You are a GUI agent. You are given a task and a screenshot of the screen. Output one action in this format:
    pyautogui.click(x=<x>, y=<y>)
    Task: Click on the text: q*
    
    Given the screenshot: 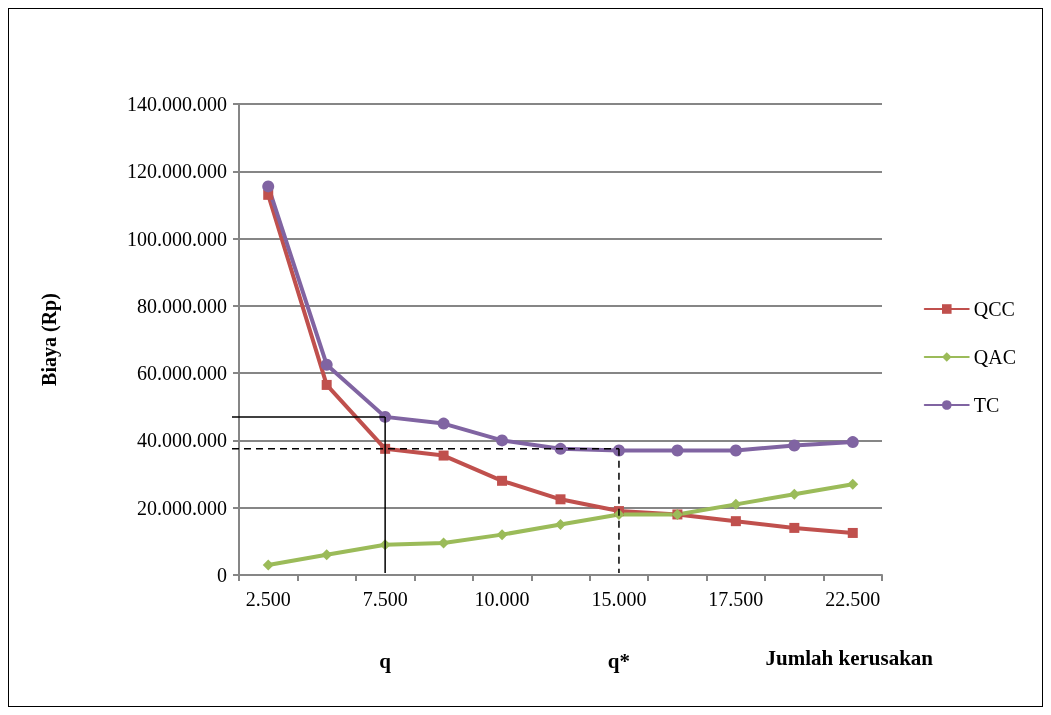 What is the action you would take?
    pyautogui.click(x=619, y=661)
    